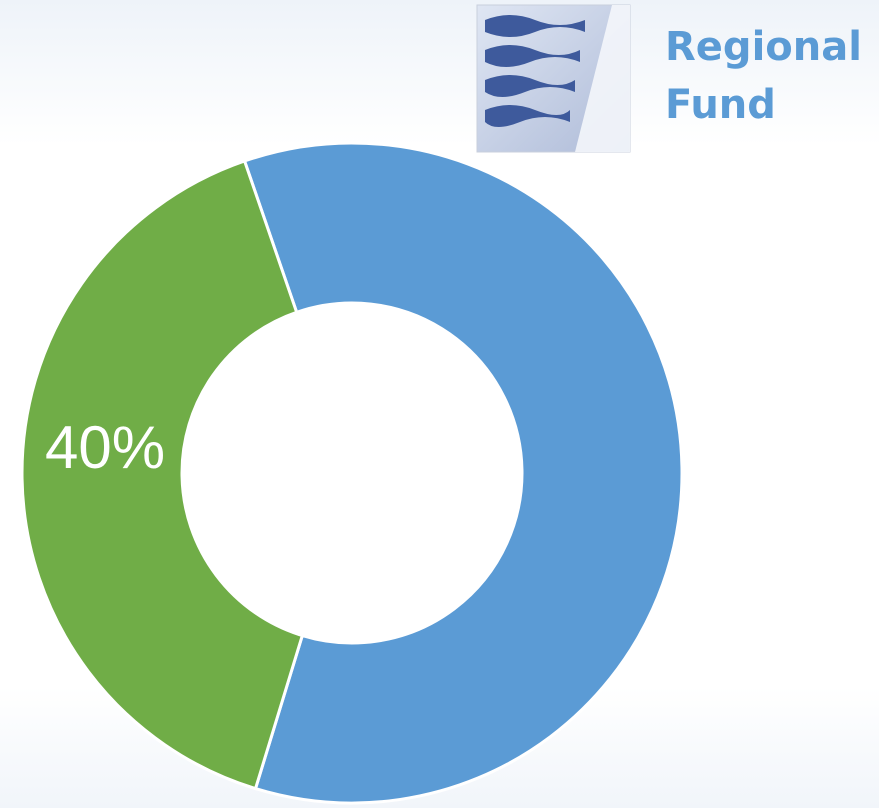 Image resolution: width=879 pixels, height=808 pixels. Describe the element at coordinates (105, 447) in the screenshot. I see `data-label: 40%` at that location.